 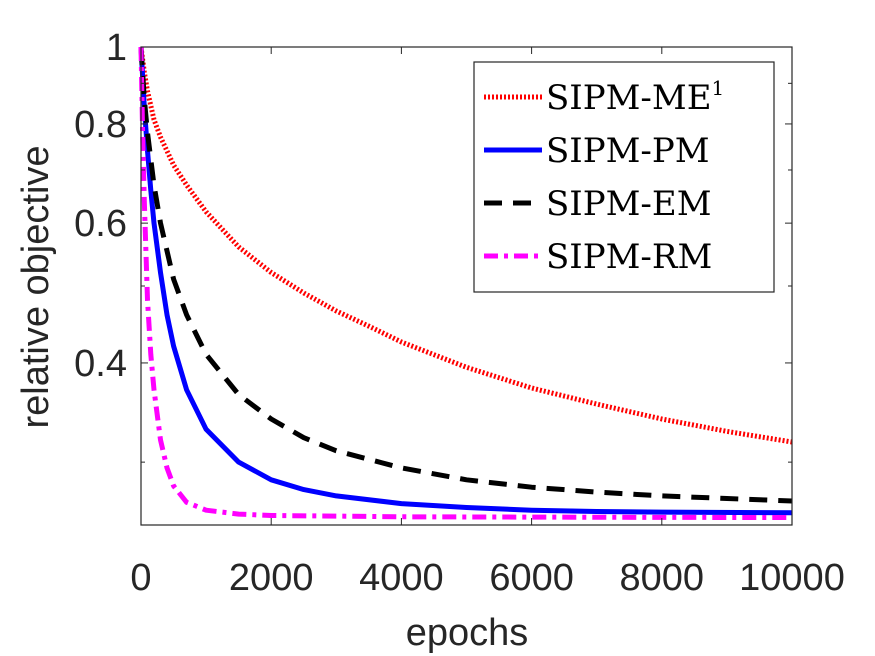 I want to click on y-tick-label: 0.6, so click(x=100, y=224).